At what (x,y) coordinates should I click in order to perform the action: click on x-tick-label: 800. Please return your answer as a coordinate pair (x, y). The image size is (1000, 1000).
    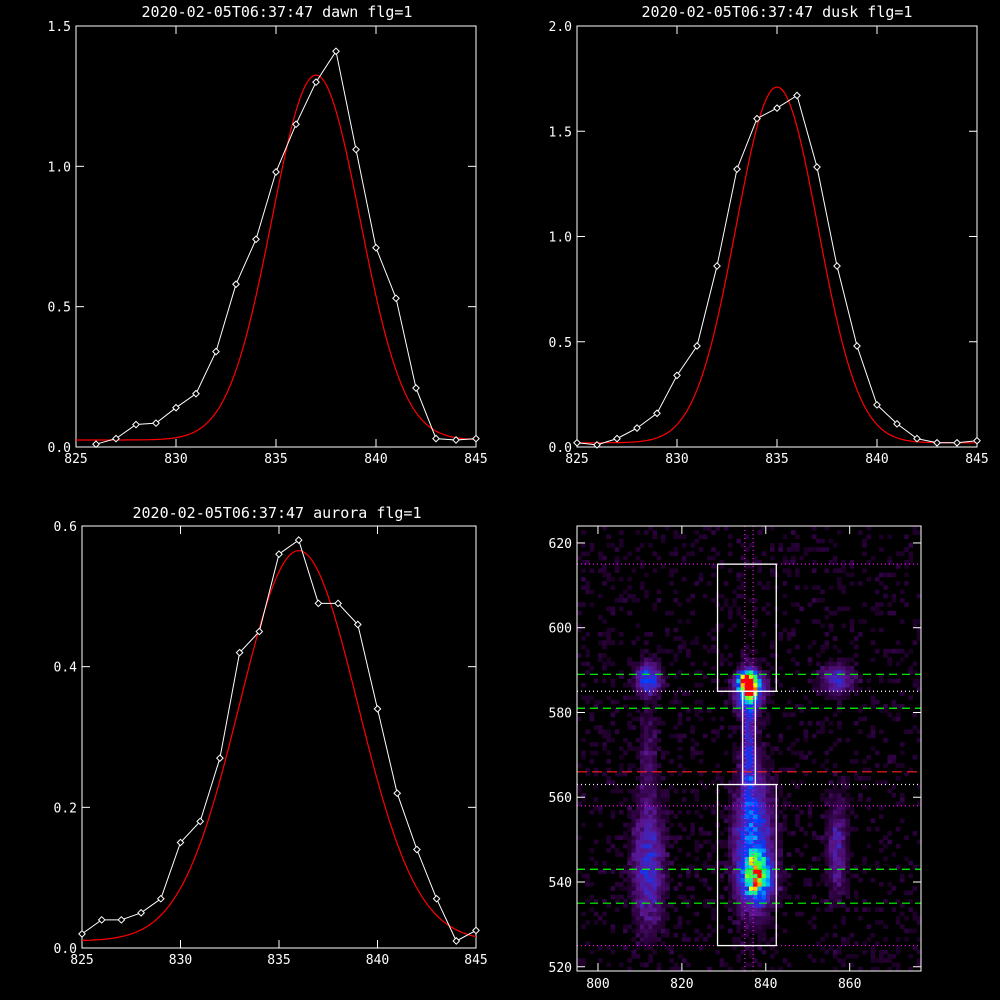
    Looking at the image, I should click on (597, 984).